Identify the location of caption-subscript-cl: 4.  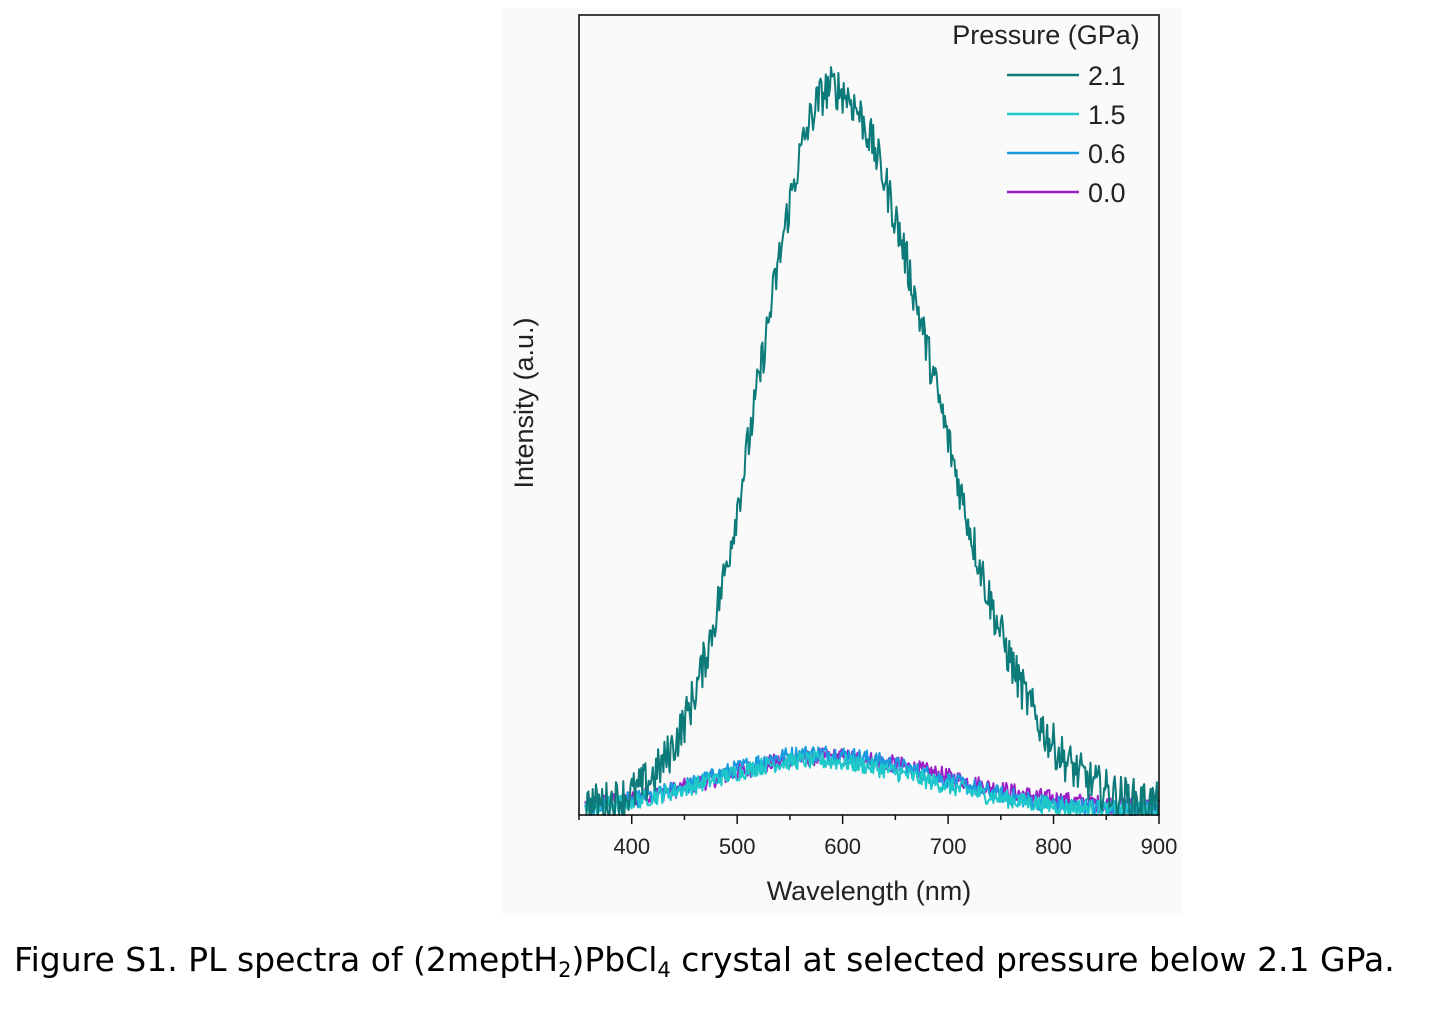
(664, 970).